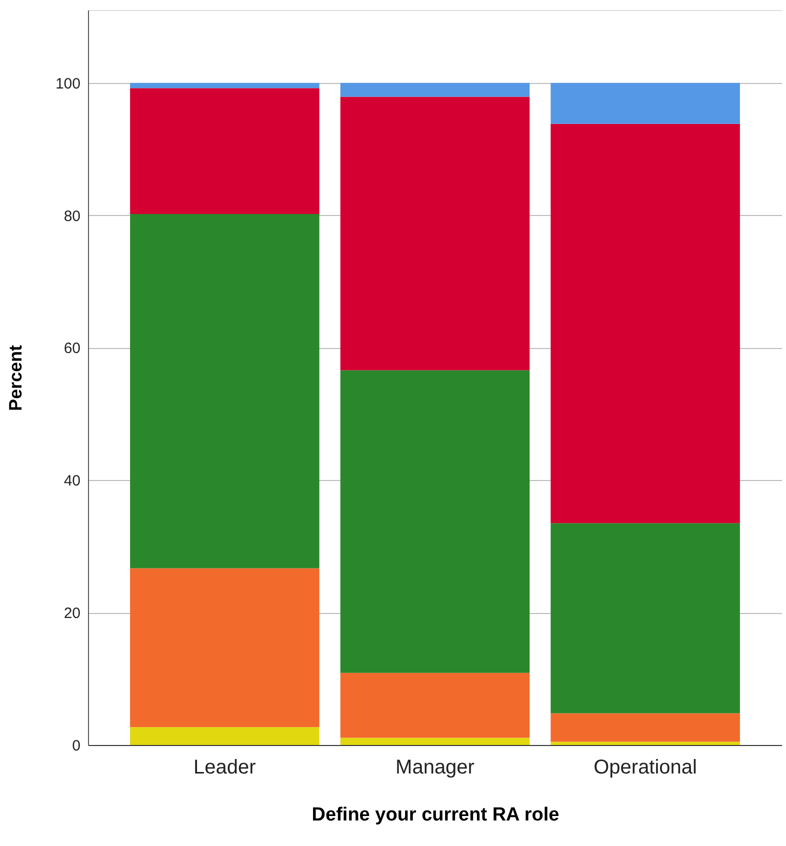 The image size is (786, 846). Describe the element at coordinates (435, 767) in the screenshot. I see `x-tick-label: Manager` at that location.